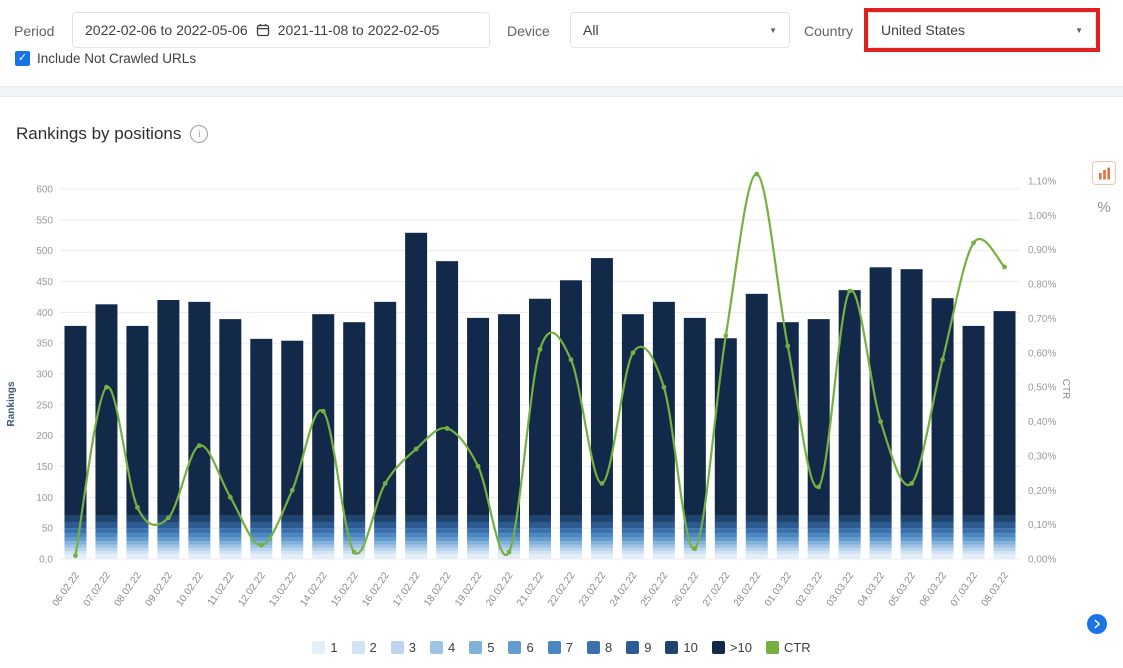  Describe the element at coordinates (965, 589) in the screenshot. I see `svg-text: 07.03.22` at that location.